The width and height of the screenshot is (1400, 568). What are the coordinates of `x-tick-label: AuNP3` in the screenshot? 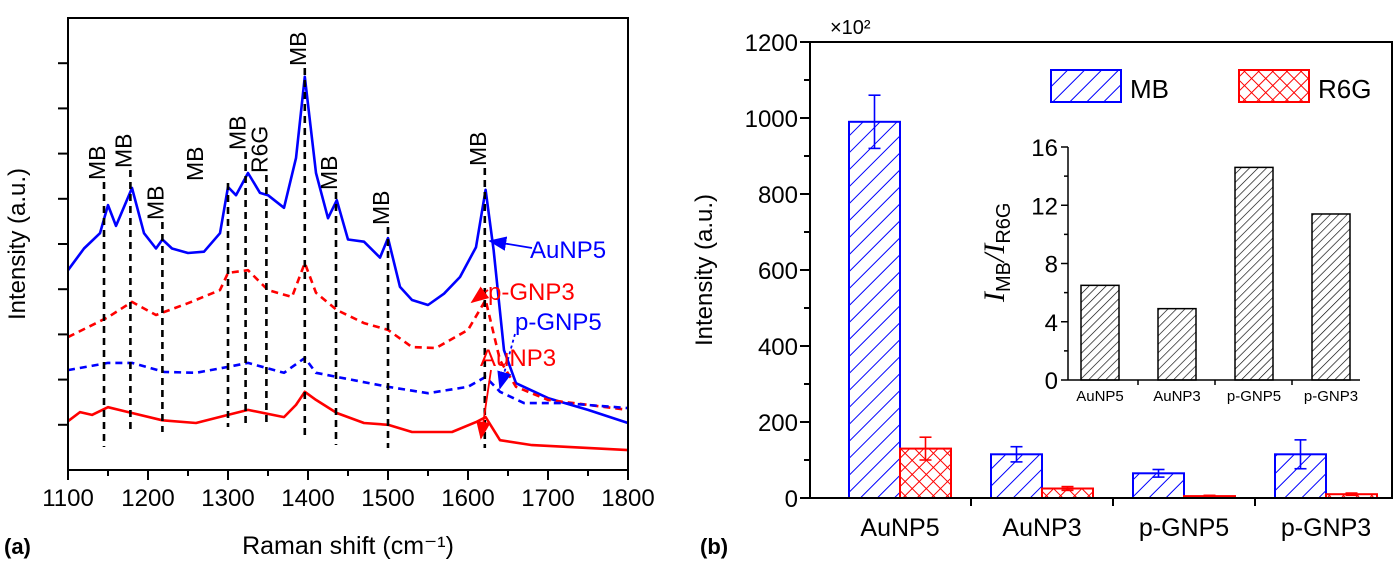 It's located at (1041, 528).